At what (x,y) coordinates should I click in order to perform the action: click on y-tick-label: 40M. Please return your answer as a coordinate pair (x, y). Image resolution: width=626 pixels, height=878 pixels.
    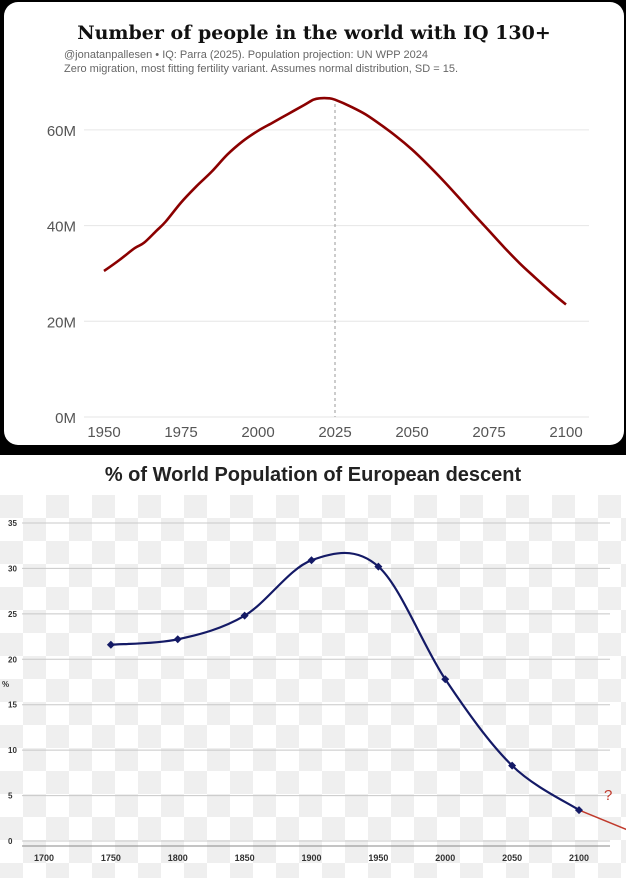
    Looking at the image, I should click on (61, 227).